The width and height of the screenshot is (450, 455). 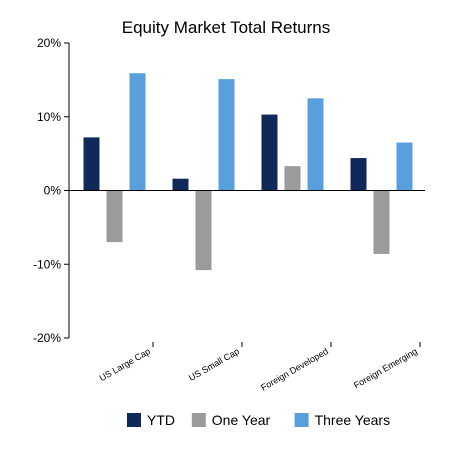 I want to click on legend: YTD One Year Three Years, so click(x=258, y=420).